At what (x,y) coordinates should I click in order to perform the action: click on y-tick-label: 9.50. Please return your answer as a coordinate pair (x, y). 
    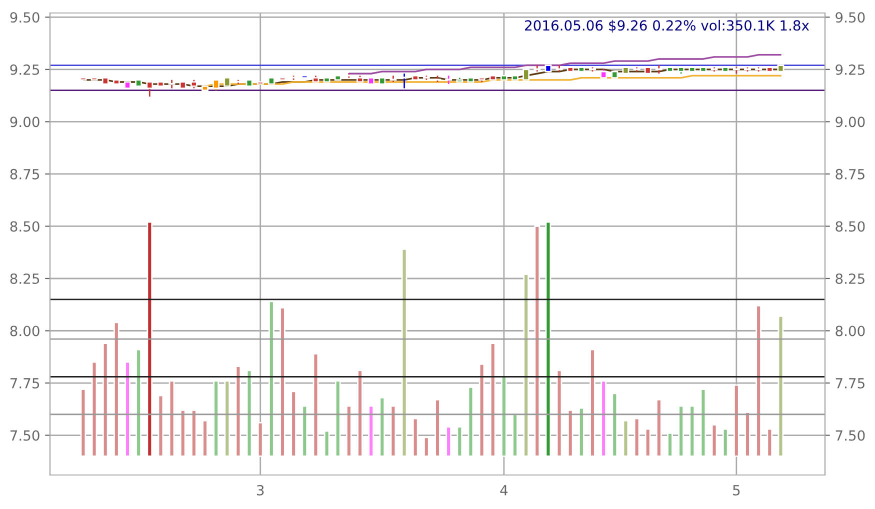
    Looking at the image, I should click on (25, 17).